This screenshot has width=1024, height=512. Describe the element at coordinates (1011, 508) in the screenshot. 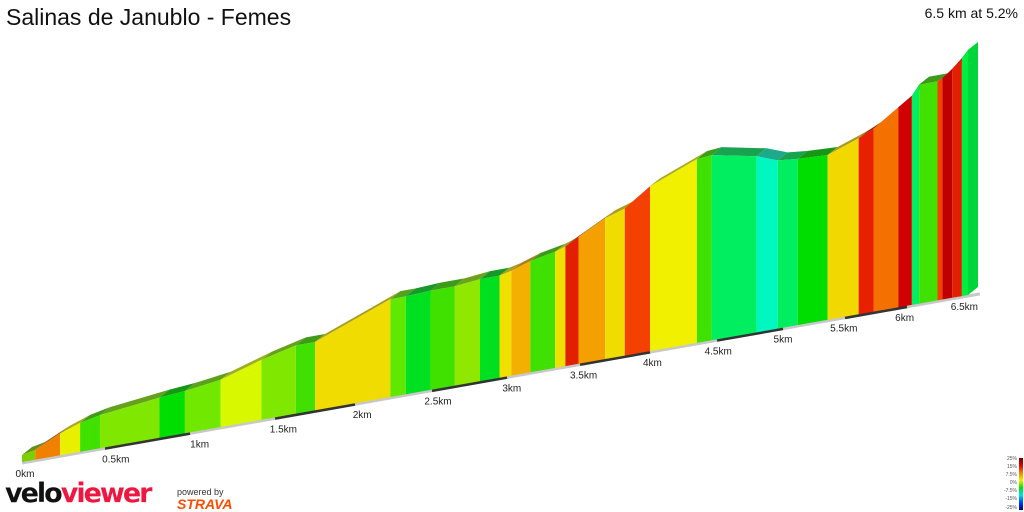

I see `legend-label: -25%` at that location.